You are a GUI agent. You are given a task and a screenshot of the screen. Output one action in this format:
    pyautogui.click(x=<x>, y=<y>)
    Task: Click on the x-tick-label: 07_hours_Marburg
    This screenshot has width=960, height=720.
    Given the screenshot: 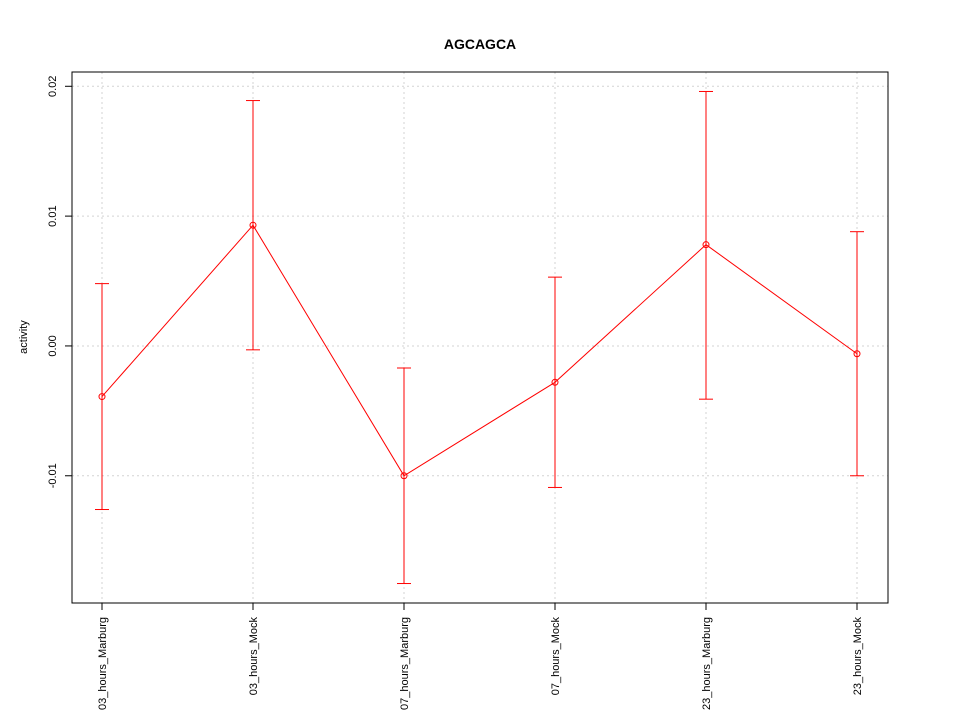 What is the action you would take?
    pyautogui.click(x=405, y=663)
    